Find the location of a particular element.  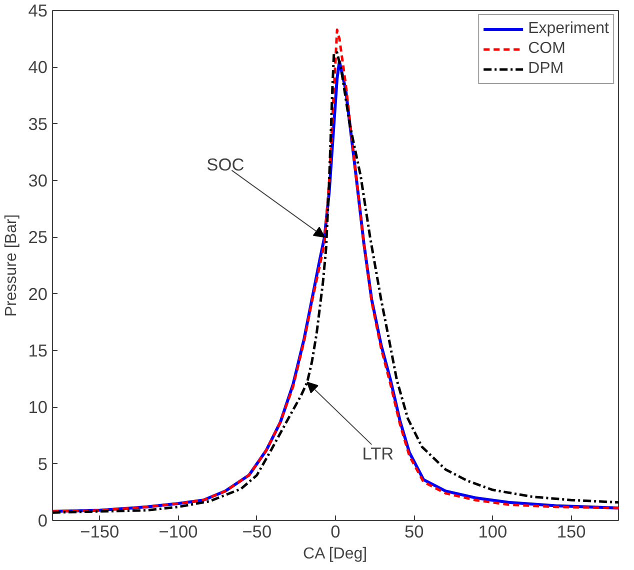

annotation: SOC is located at coordinates (225, 164).